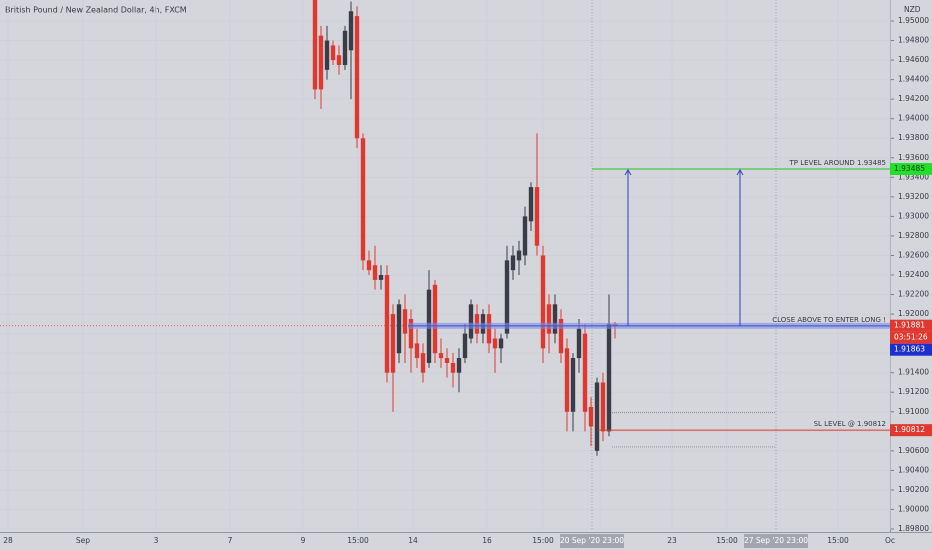  Describe the element at coordinates (913, 176) in the screenshot. I see `y-tick-label: 1.93400` at that location.